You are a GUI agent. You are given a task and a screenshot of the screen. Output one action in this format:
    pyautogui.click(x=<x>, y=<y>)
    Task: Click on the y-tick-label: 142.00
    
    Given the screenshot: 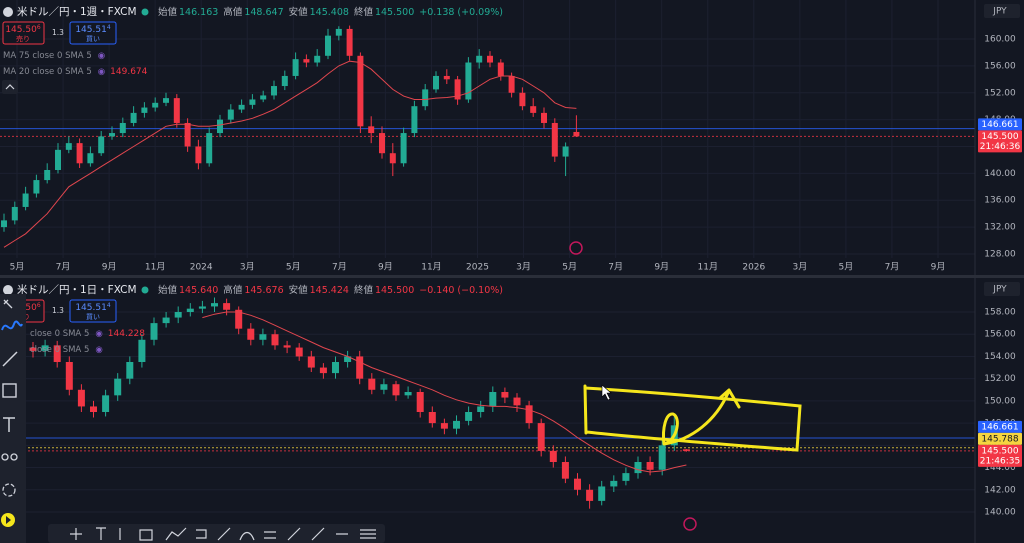 What is the action you would take?
    pyautogui.click(x=1000, y=490)
    